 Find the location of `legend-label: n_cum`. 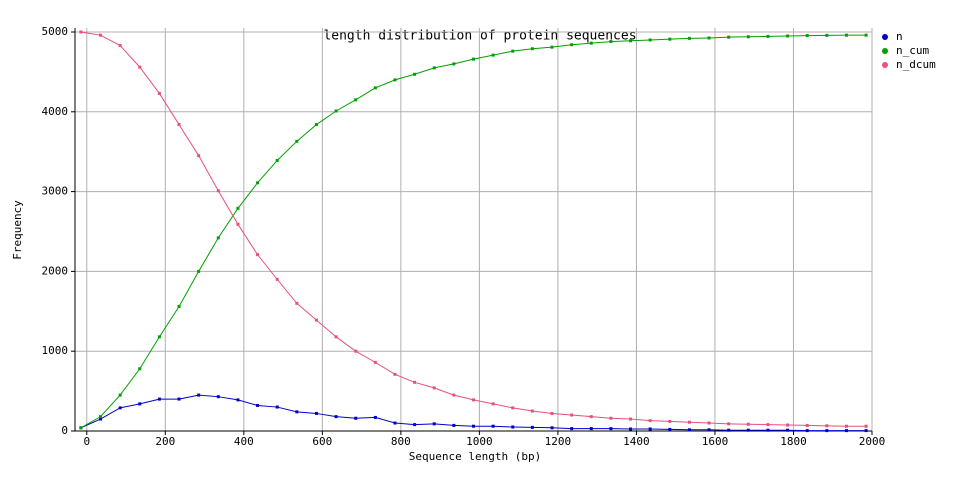

legend-label: n_cum is located at coordinates (912, 50).